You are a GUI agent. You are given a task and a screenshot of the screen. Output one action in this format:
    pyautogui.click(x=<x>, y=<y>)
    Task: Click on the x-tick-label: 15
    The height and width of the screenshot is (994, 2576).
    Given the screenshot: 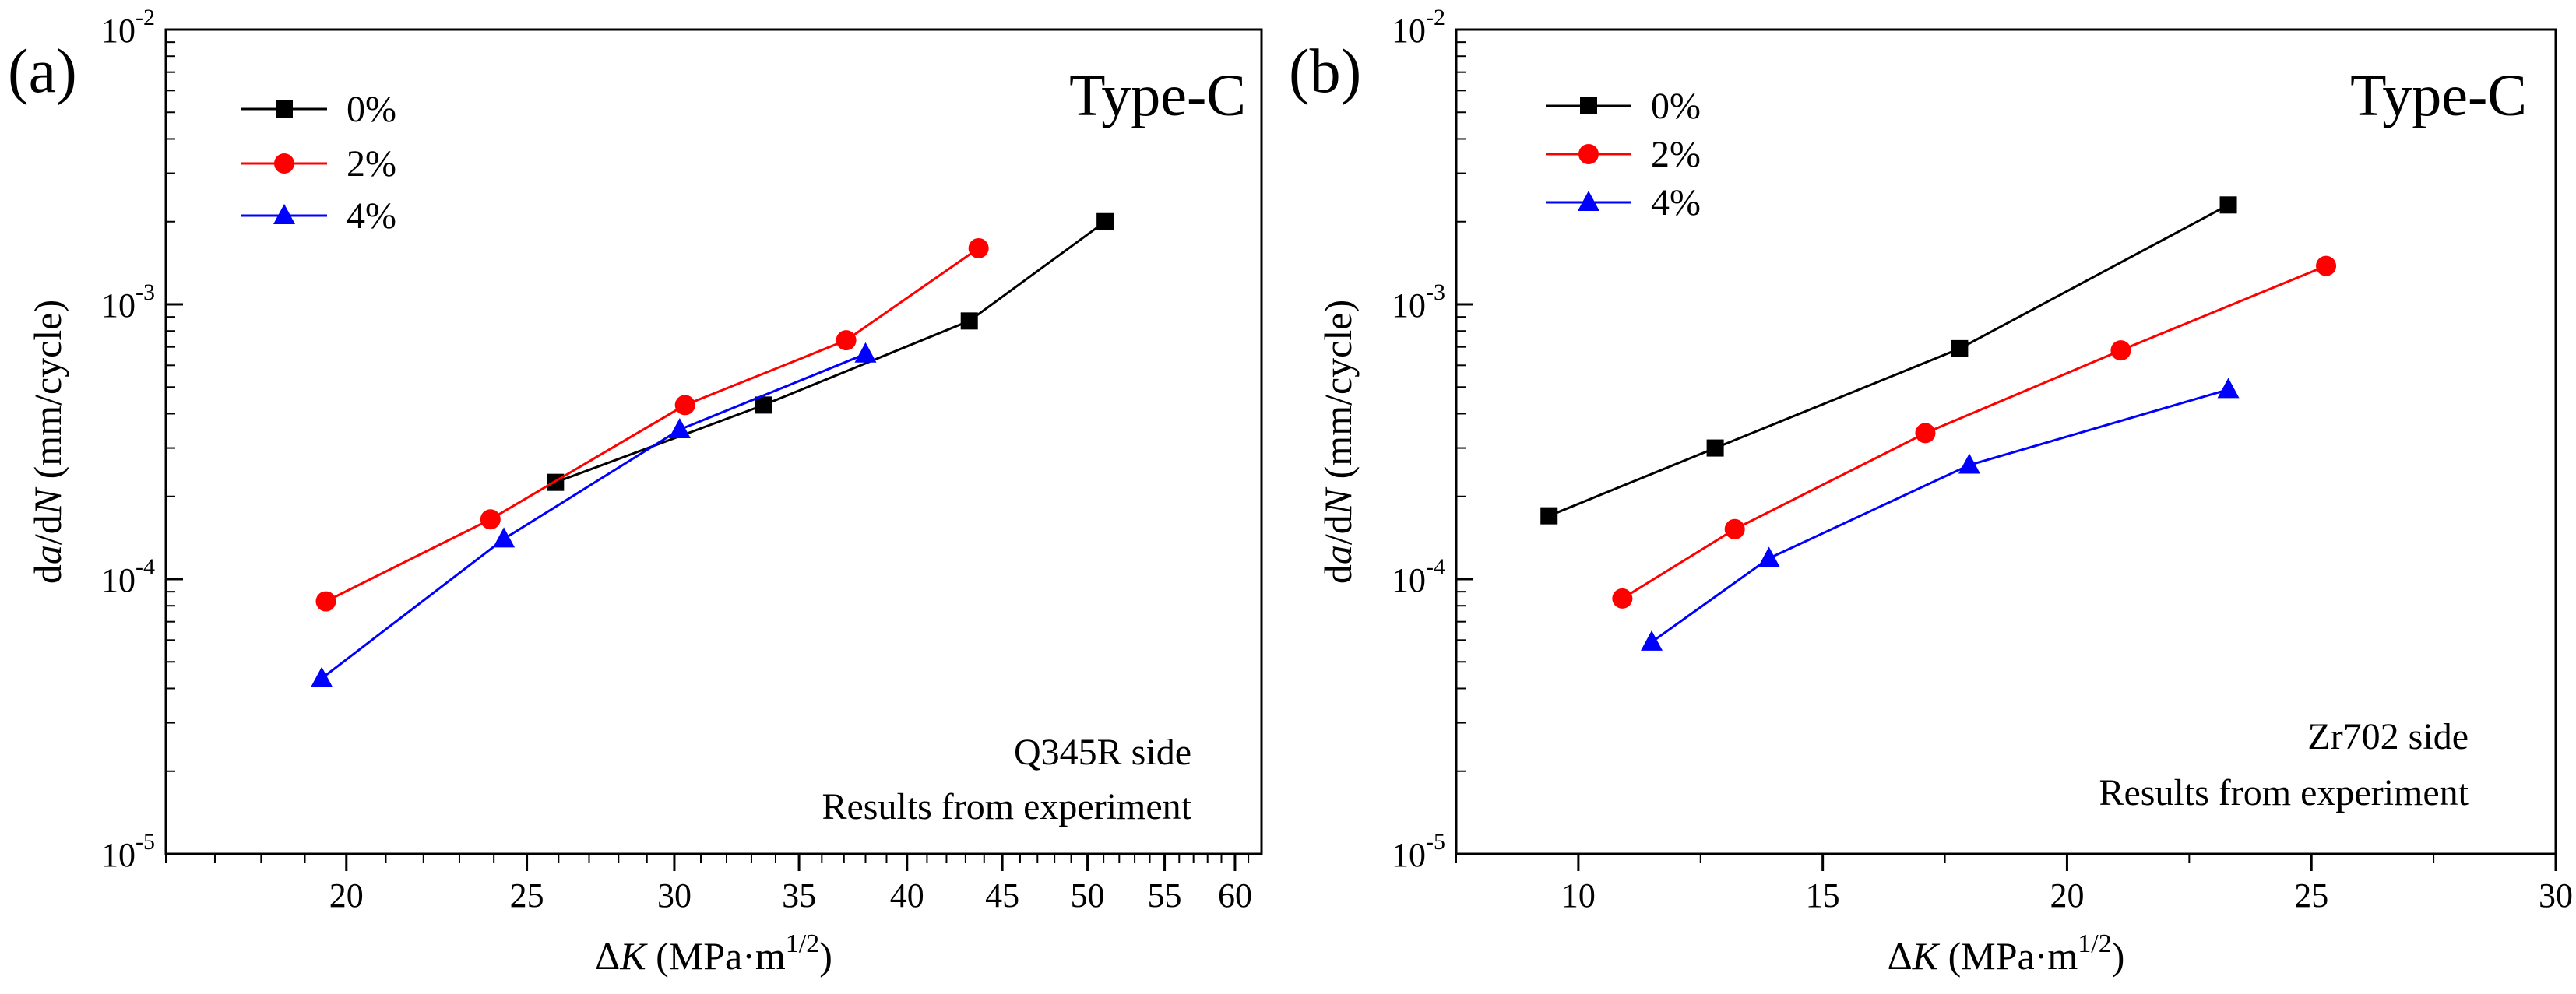 What is the action you would take?
    pyautogui.click(x=1823, y=895)
    